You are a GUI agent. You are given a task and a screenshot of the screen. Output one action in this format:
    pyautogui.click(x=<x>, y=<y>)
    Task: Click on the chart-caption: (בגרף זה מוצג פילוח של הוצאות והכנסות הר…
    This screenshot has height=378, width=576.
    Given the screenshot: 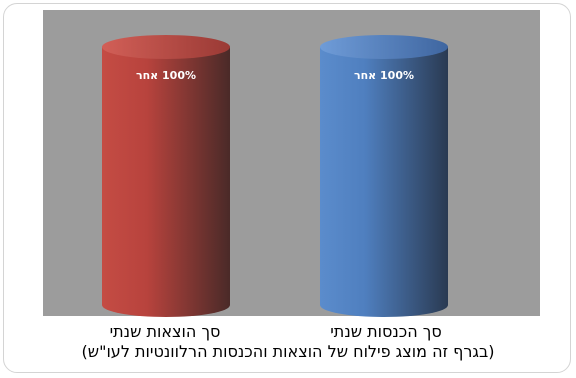 What is the action you would take?
    pyautogui.click(x=288, y=351)
    